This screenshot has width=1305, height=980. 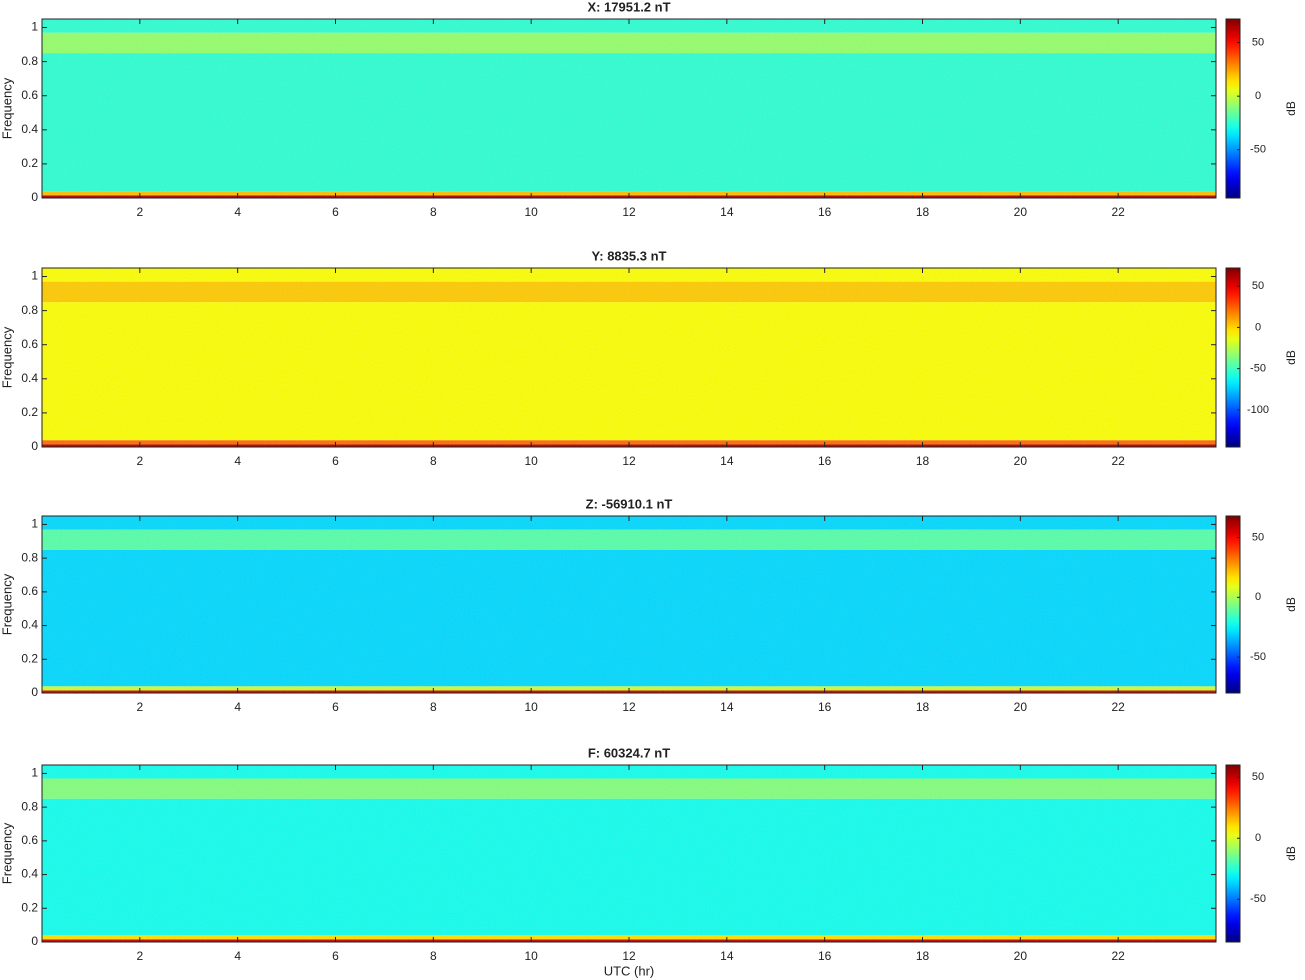 I want to click on panel-title: F: 60324.7 nT, so click(x=629, y=752).